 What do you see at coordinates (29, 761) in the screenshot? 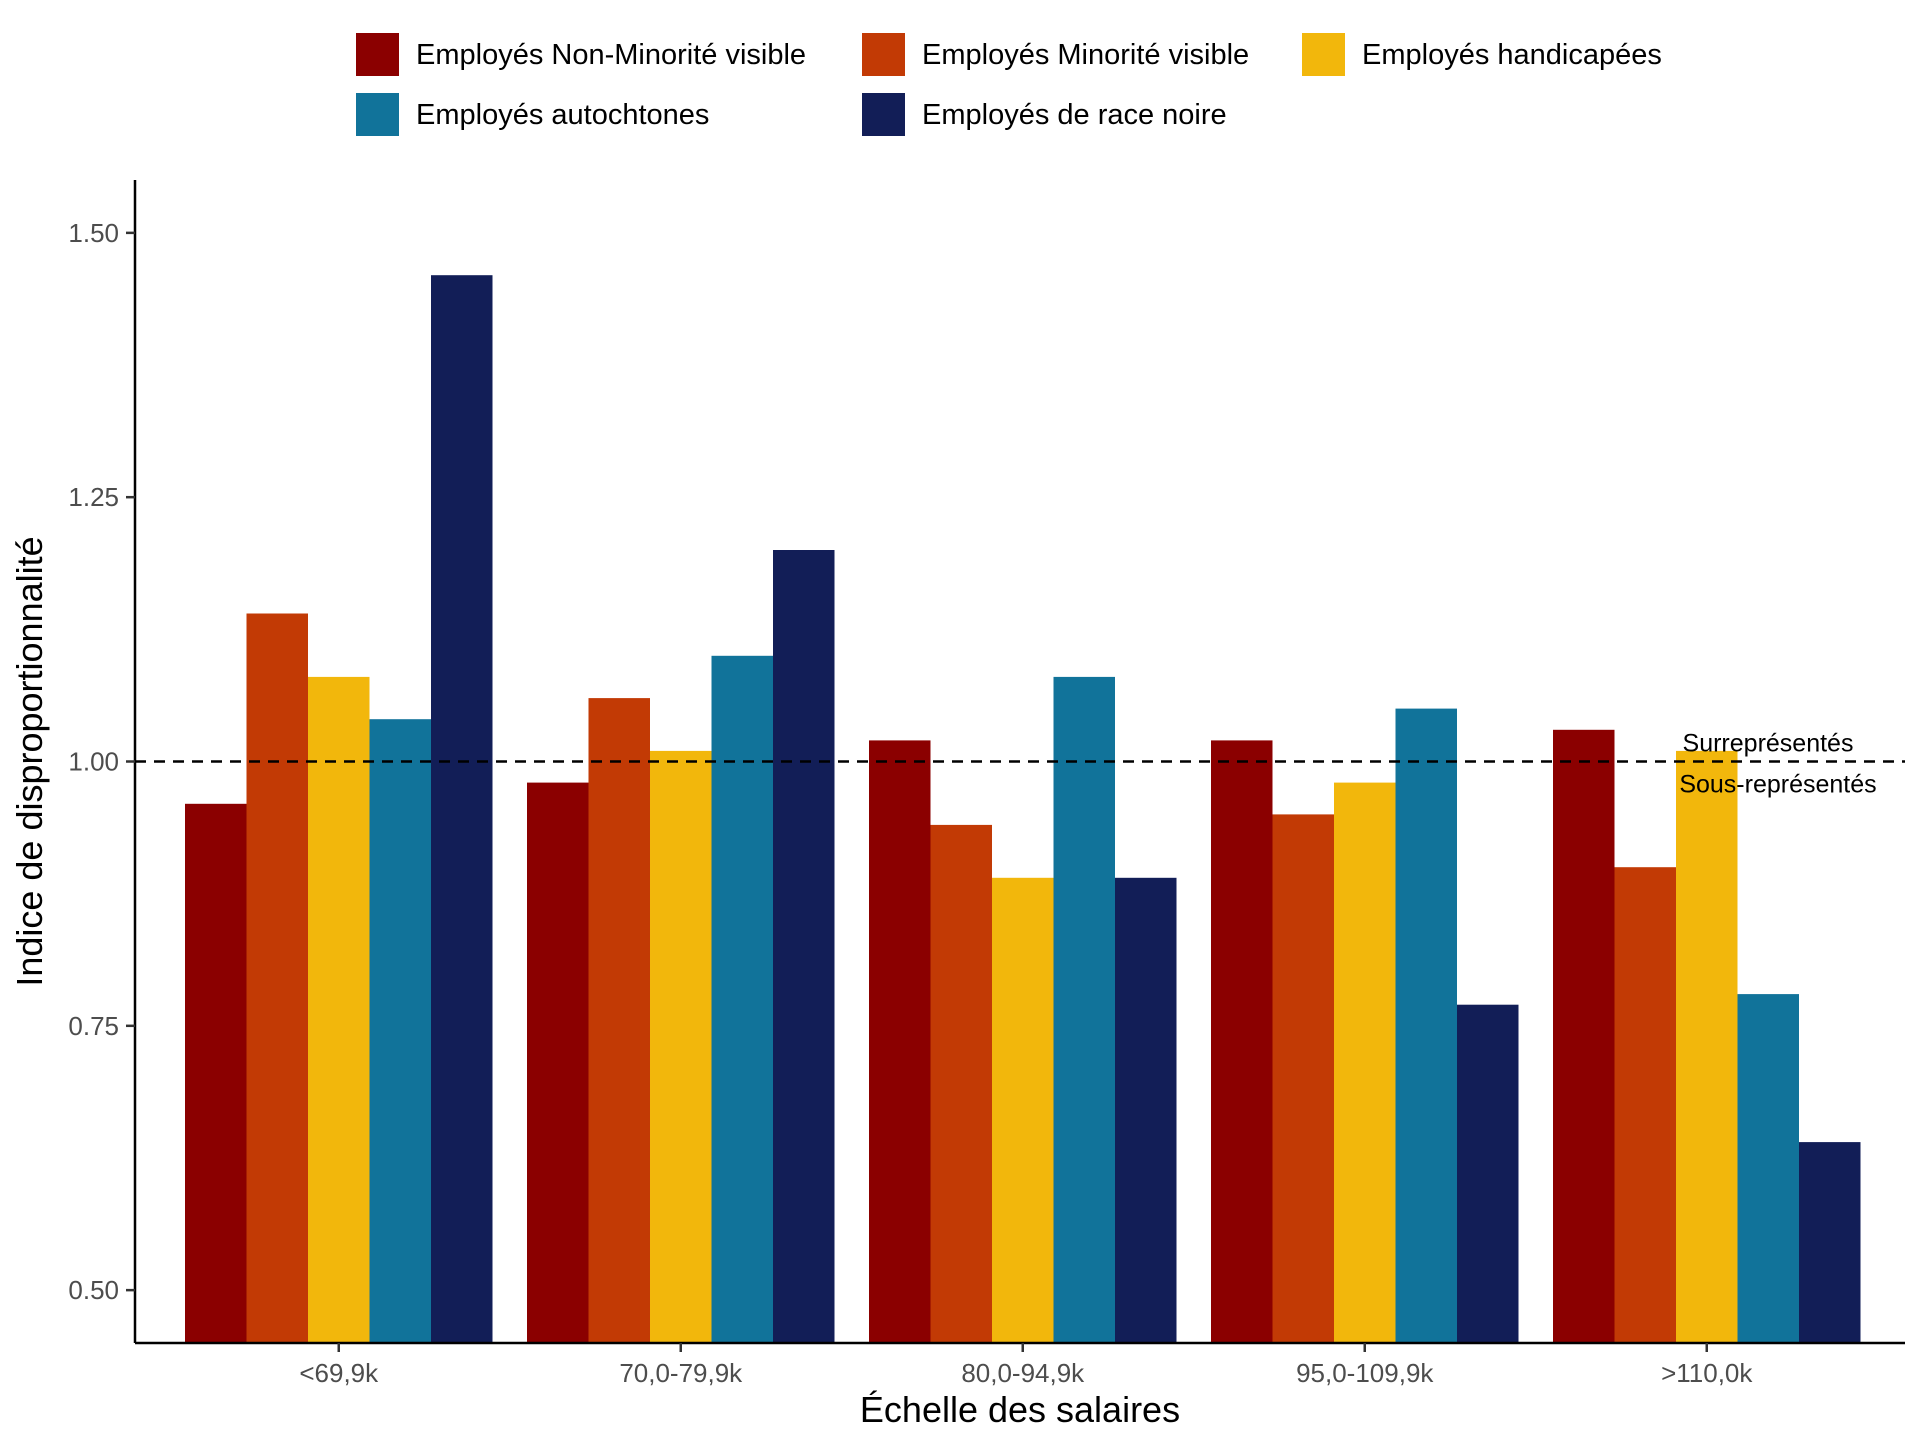
I see `y-axis-title: Indice de disproportionnalité` at bounding box center [29, 761].